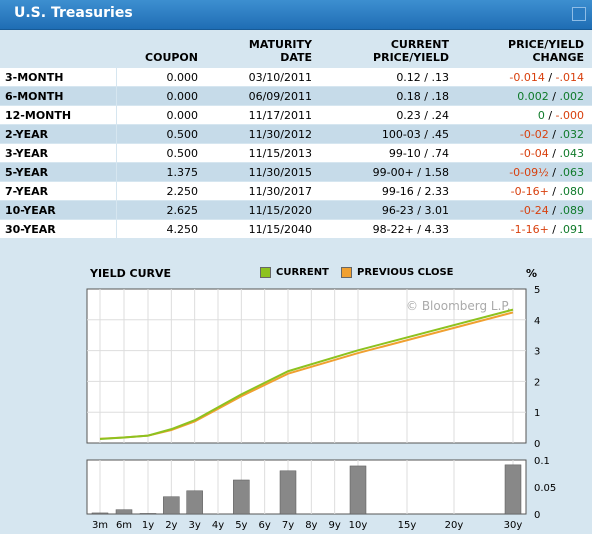 The height and width of the screenshot is (534, 592). I want to click on x-tick-label: 2y, so click(171, 525).